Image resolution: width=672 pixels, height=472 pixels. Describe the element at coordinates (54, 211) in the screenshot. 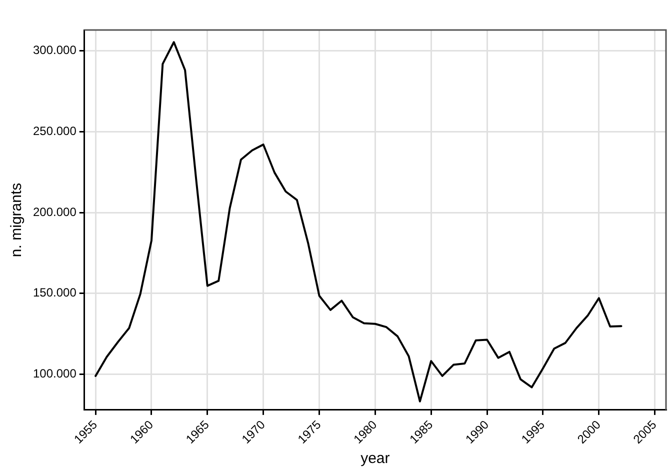

I see `y-tick-label: 200.000` at that location.